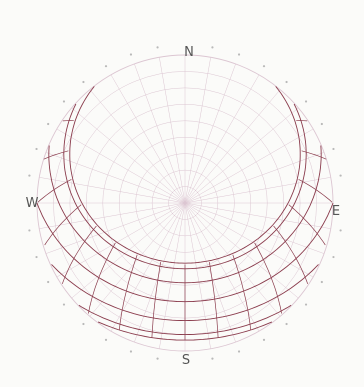  Describe the element at coordinates (186, 360) in the screenshot. I see `south-label: S` at that location.